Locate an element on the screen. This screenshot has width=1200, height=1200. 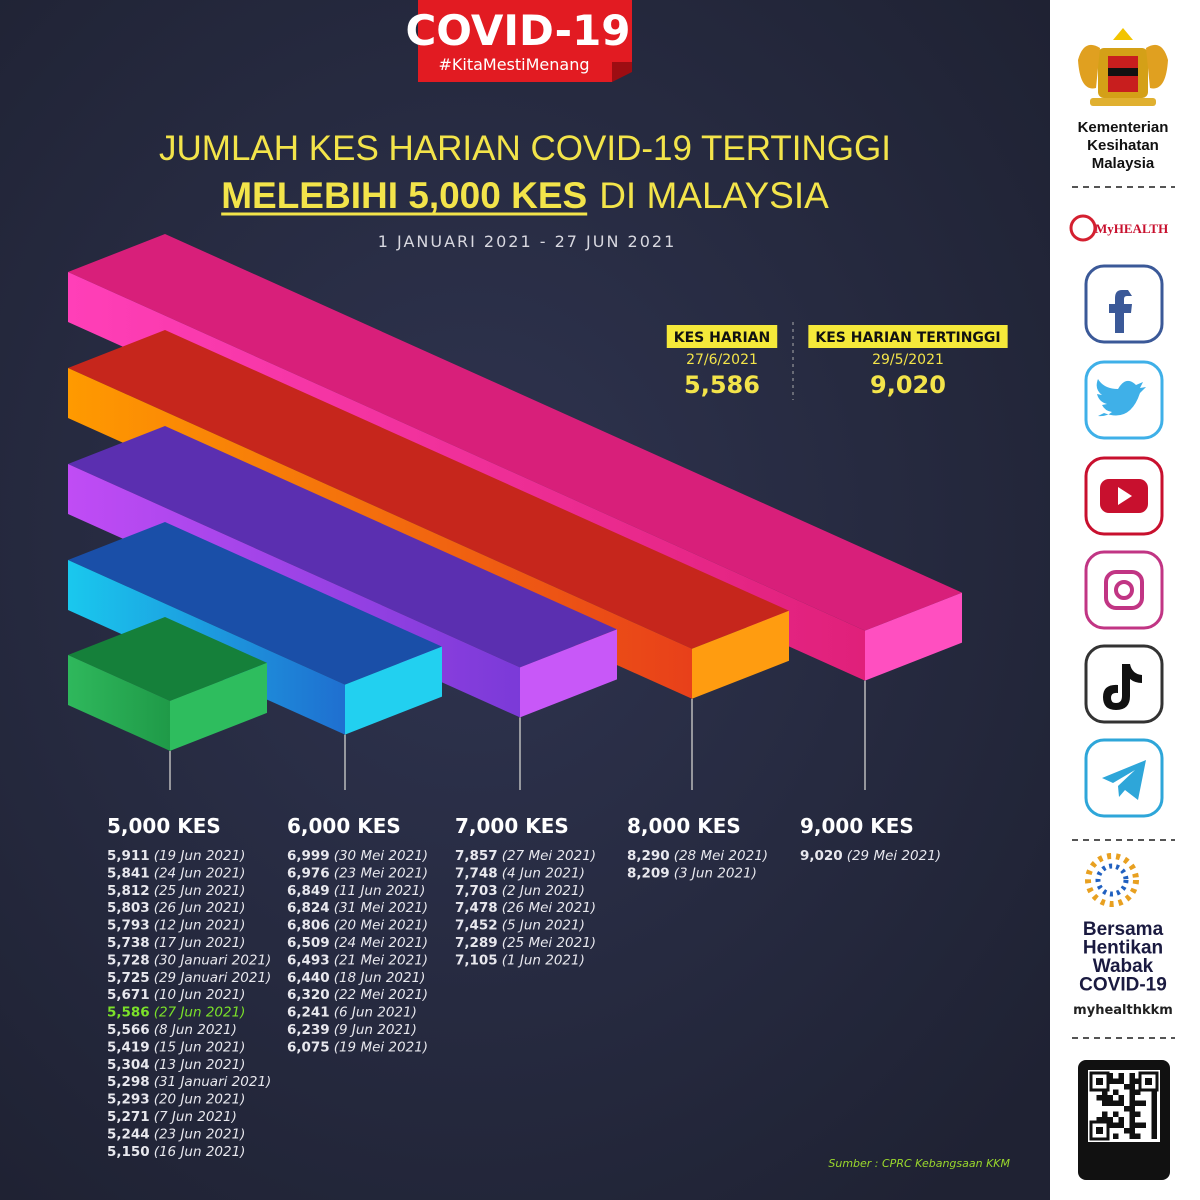
entry: 5,803 (26 Jun 2021) is located at coordinates (176, 908).